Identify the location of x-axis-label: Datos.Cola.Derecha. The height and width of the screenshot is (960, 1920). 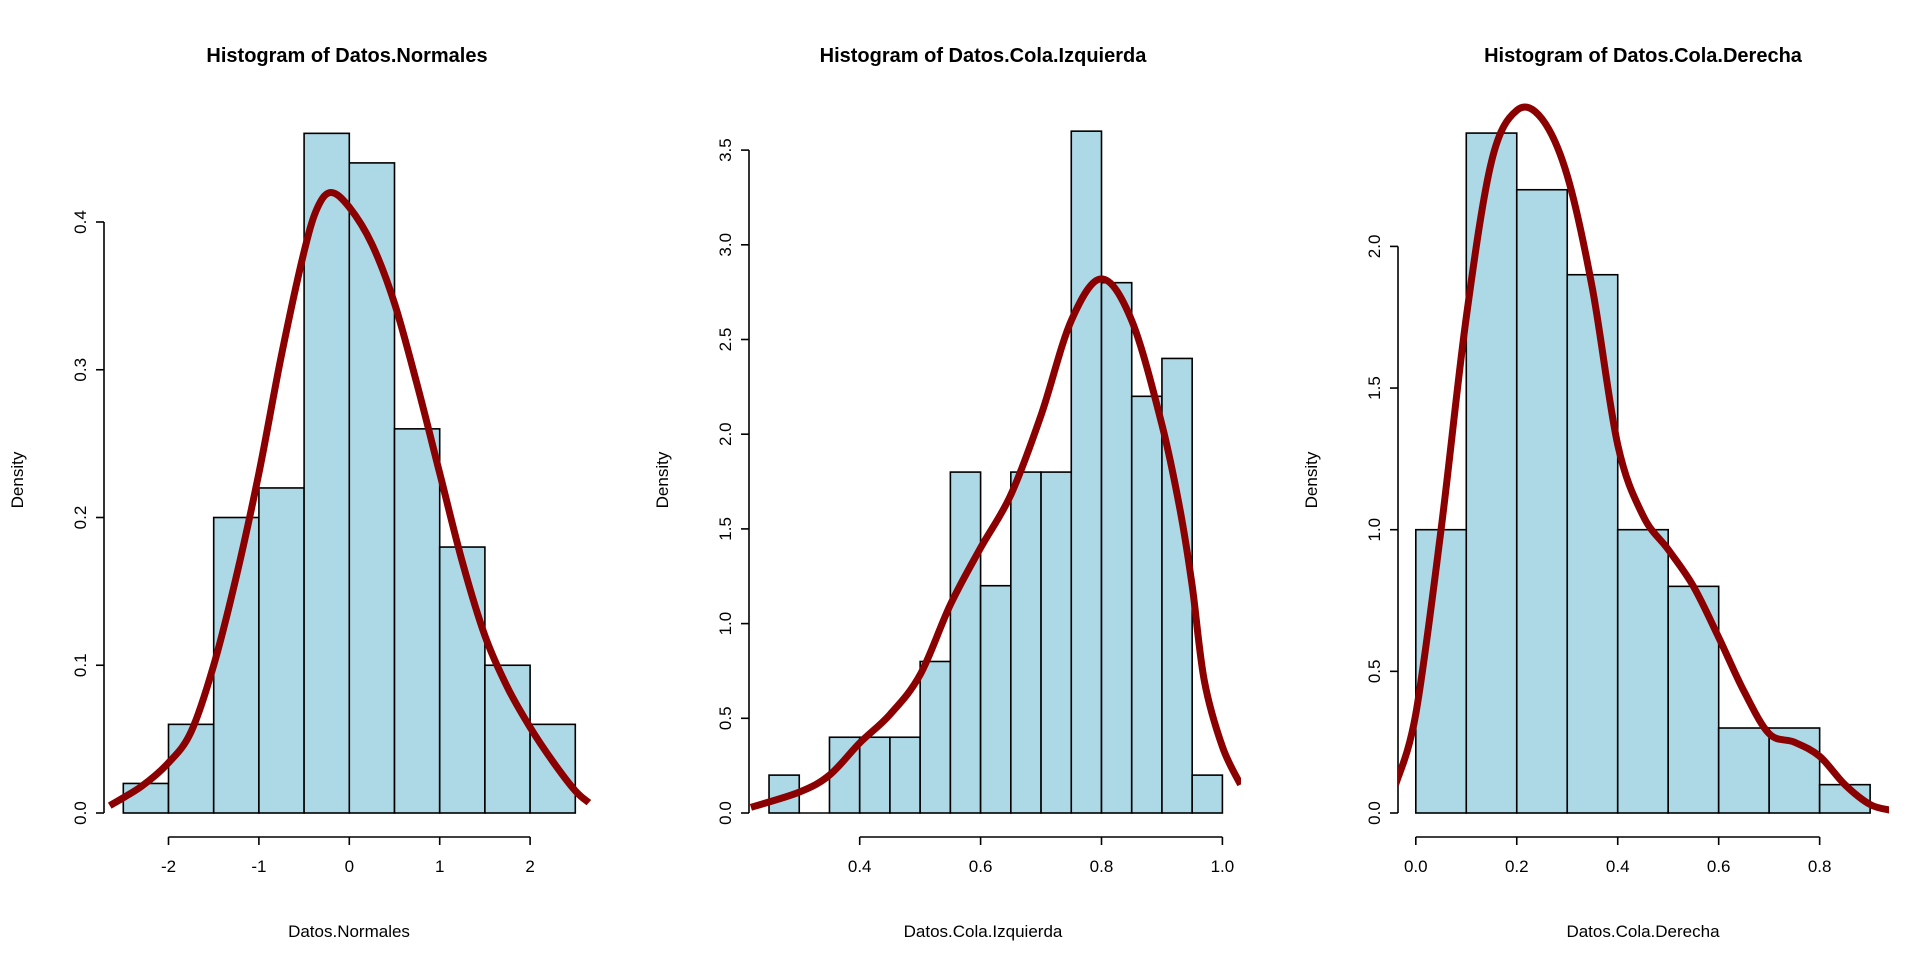
(1643, 931).